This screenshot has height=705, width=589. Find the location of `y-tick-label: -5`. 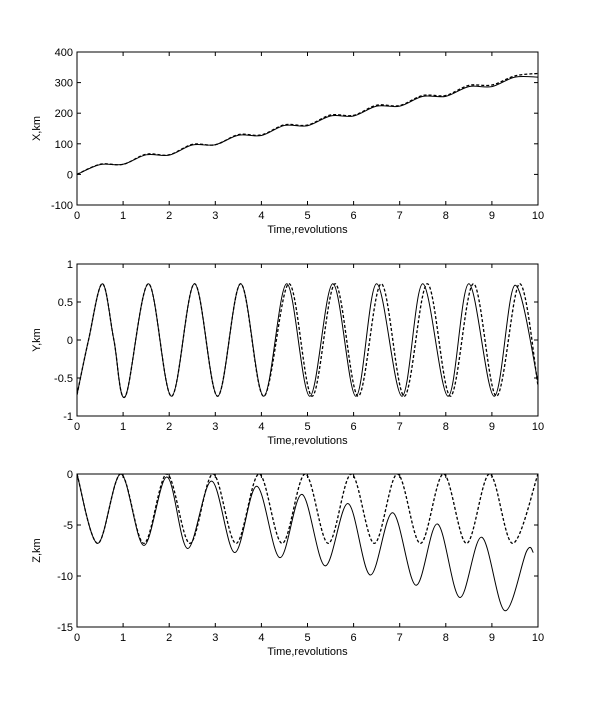

y-tick-label: -5 is located at coordinates (68, 526).